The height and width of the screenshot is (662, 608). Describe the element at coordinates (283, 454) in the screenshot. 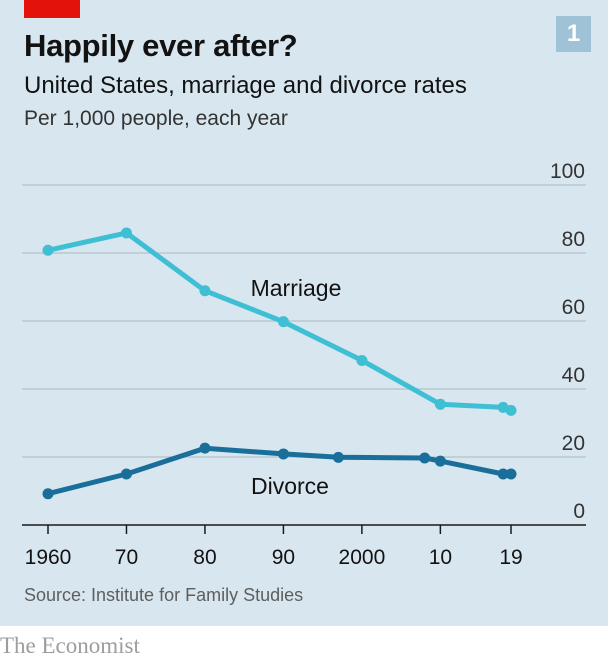

I see `divorce-point-1990` at that location.